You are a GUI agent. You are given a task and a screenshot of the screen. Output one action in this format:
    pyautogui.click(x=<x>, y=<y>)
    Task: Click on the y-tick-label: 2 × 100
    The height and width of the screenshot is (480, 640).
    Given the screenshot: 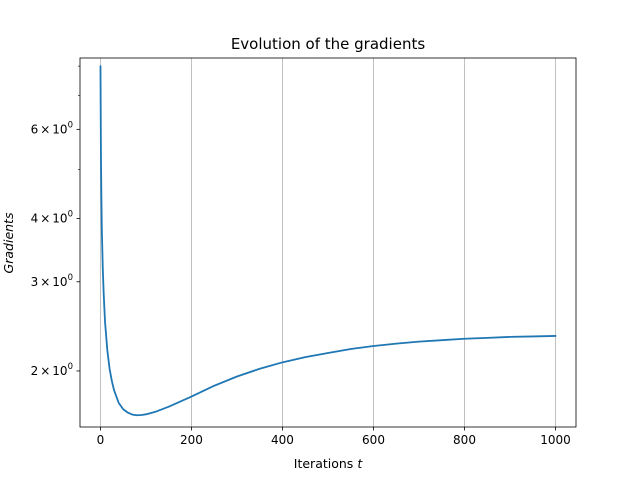 What is the action you would take?
    pyautogui.click(x=52, y=370)
    